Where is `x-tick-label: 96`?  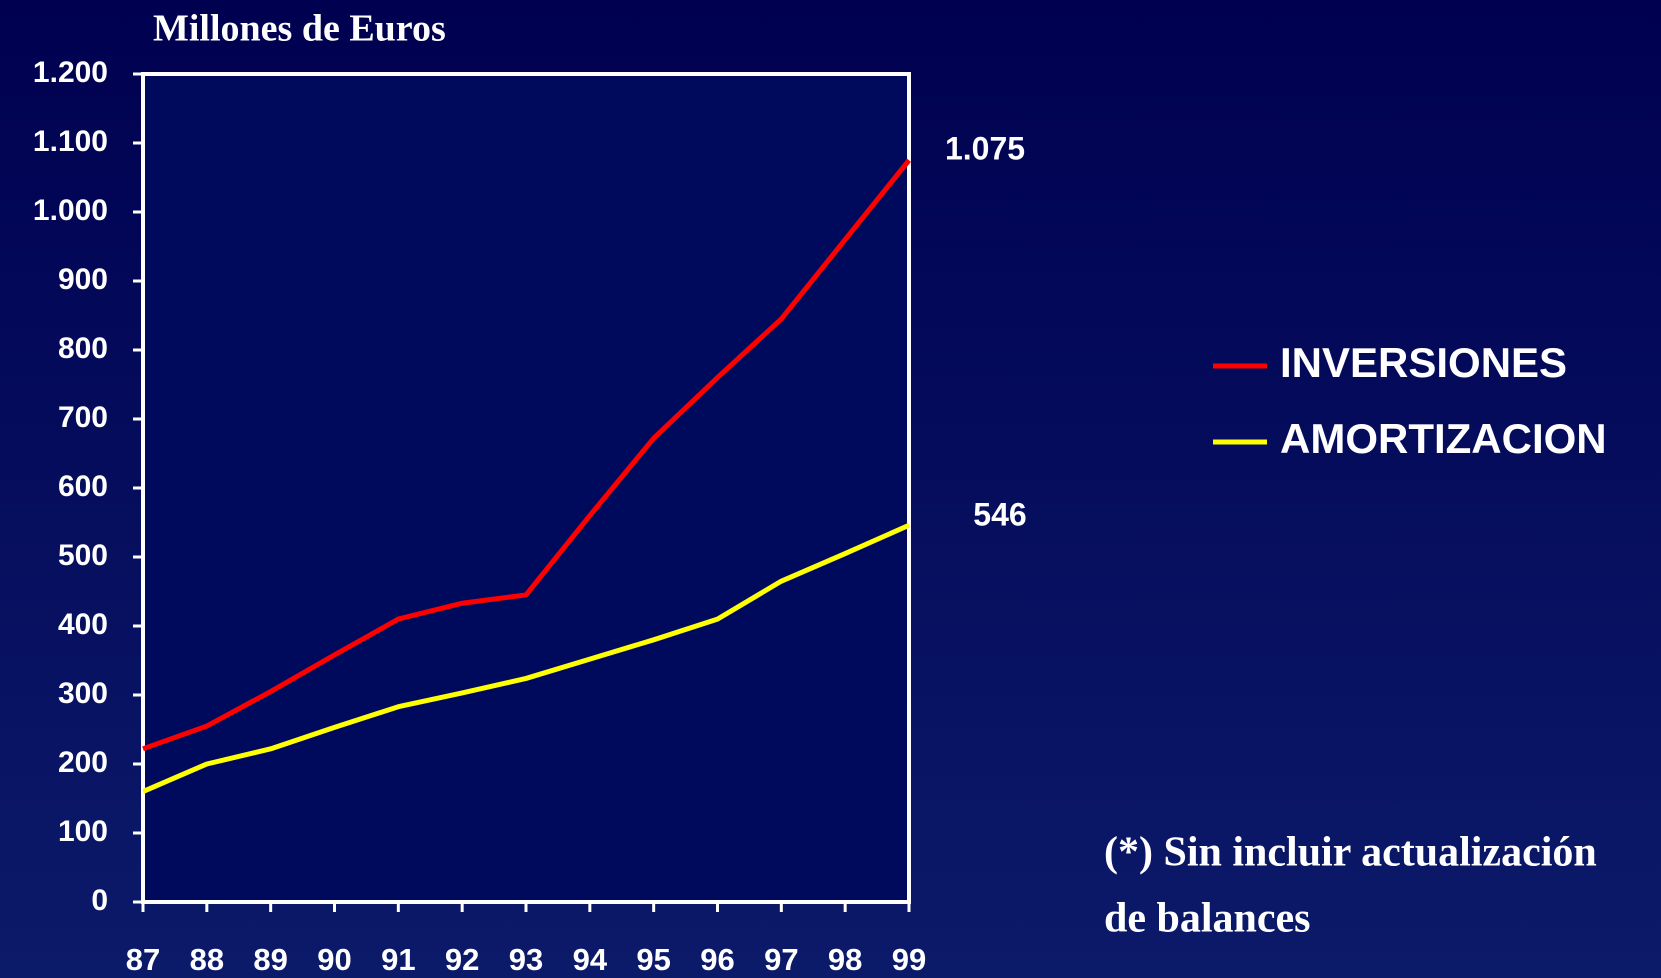 x-tick-label: 96 is located at coordinates (717, 959).